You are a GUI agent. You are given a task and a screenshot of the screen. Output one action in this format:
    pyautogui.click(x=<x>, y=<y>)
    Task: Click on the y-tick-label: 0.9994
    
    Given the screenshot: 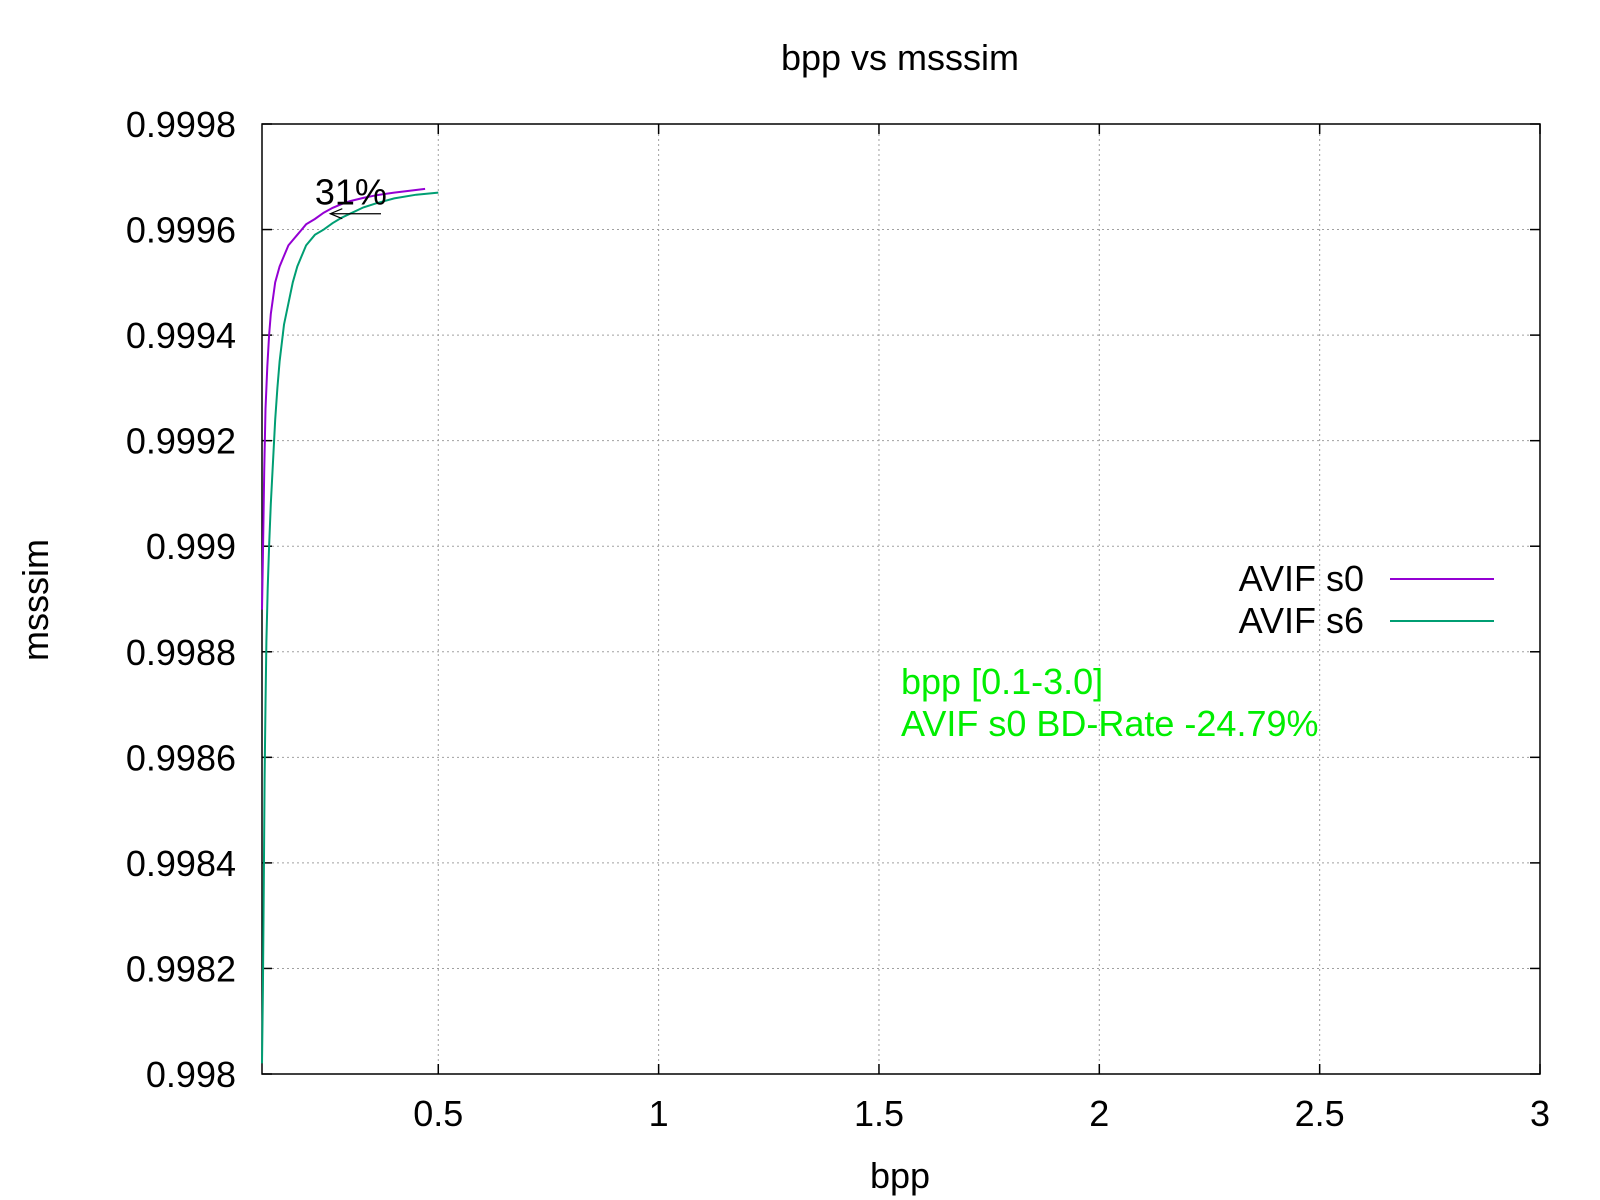 What is the action you would take?
    pyautogui.click(x=181, y=335)
    